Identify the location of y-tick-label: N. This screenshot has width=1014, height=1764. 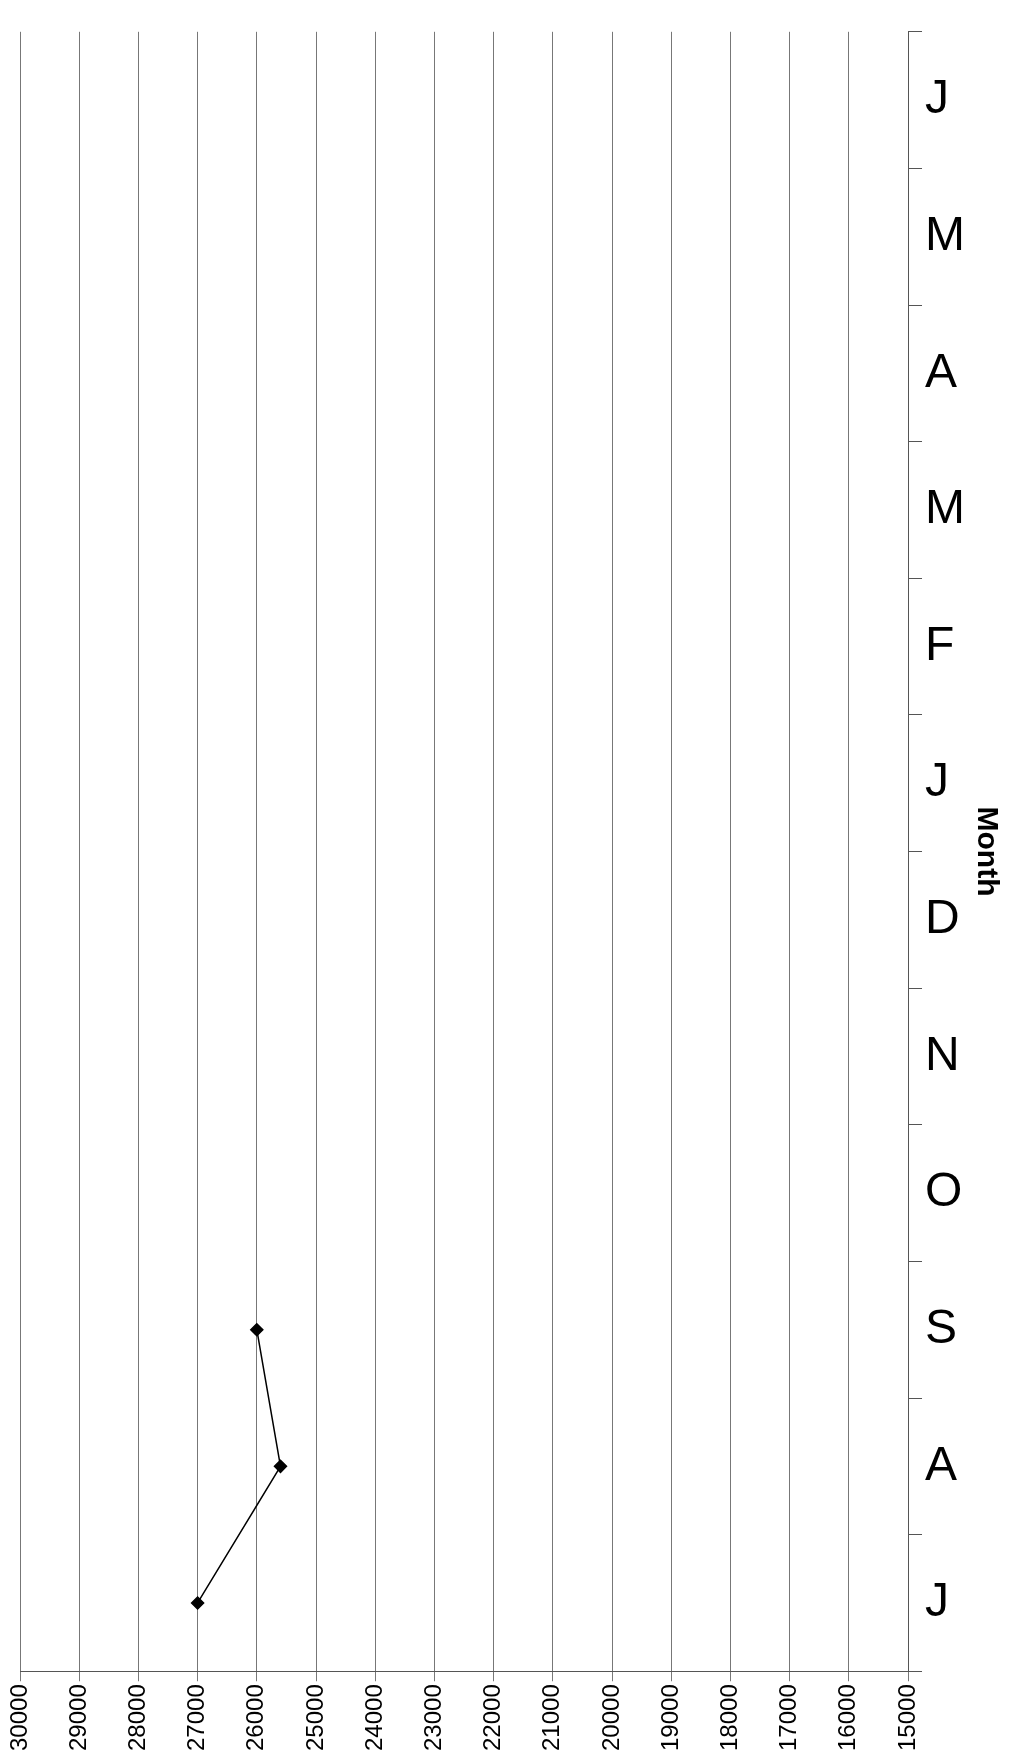
(942, 1053).